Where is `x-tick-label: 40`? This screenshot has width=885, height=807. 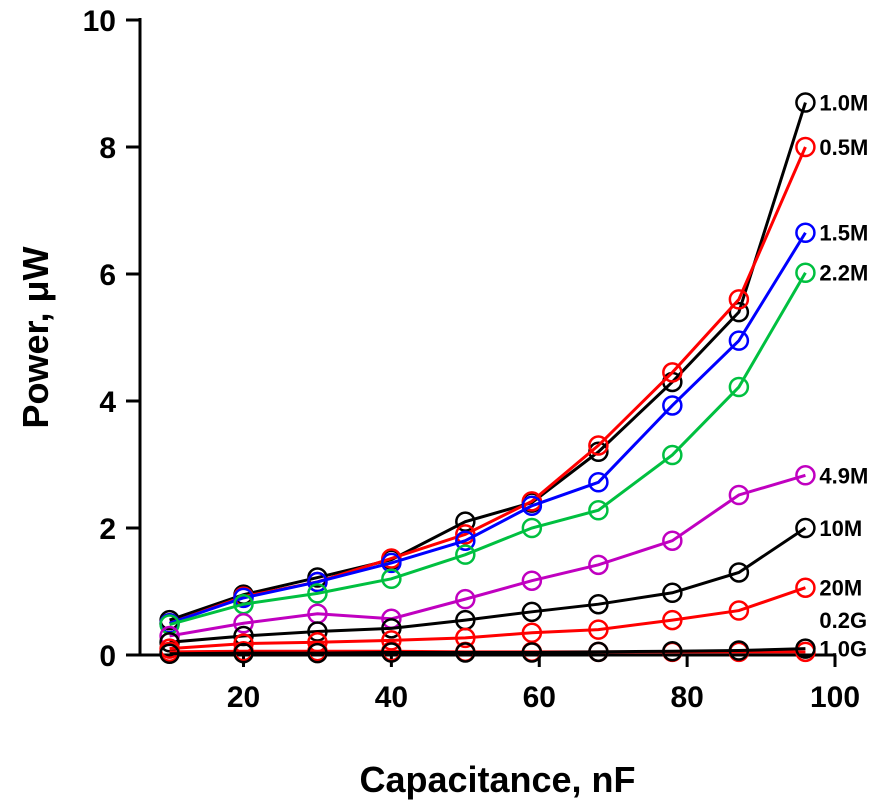 x-tick-label: 40 is located at coordinates (391, 697).